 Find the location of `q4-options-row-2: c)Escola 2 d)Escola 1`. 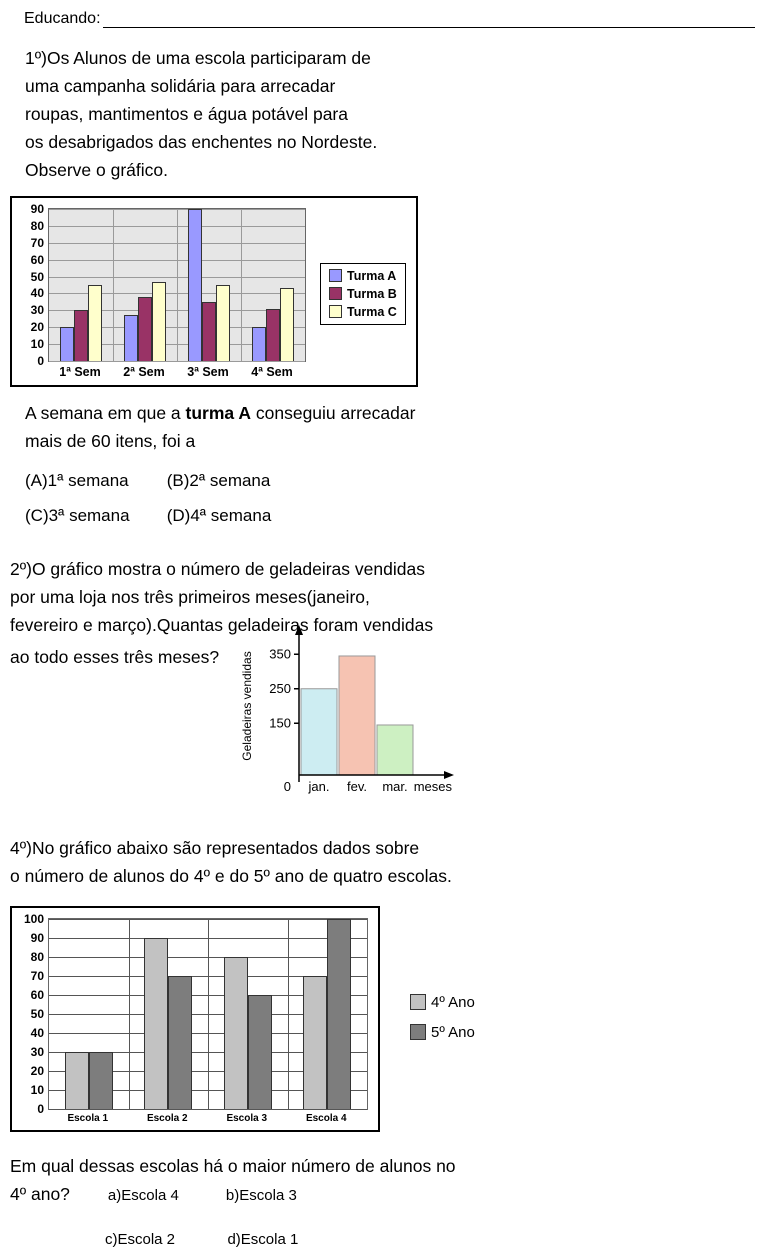

q4-options-row-2: c)Escola 2 d)Escola 1 is located at coordinates (433, 1240).